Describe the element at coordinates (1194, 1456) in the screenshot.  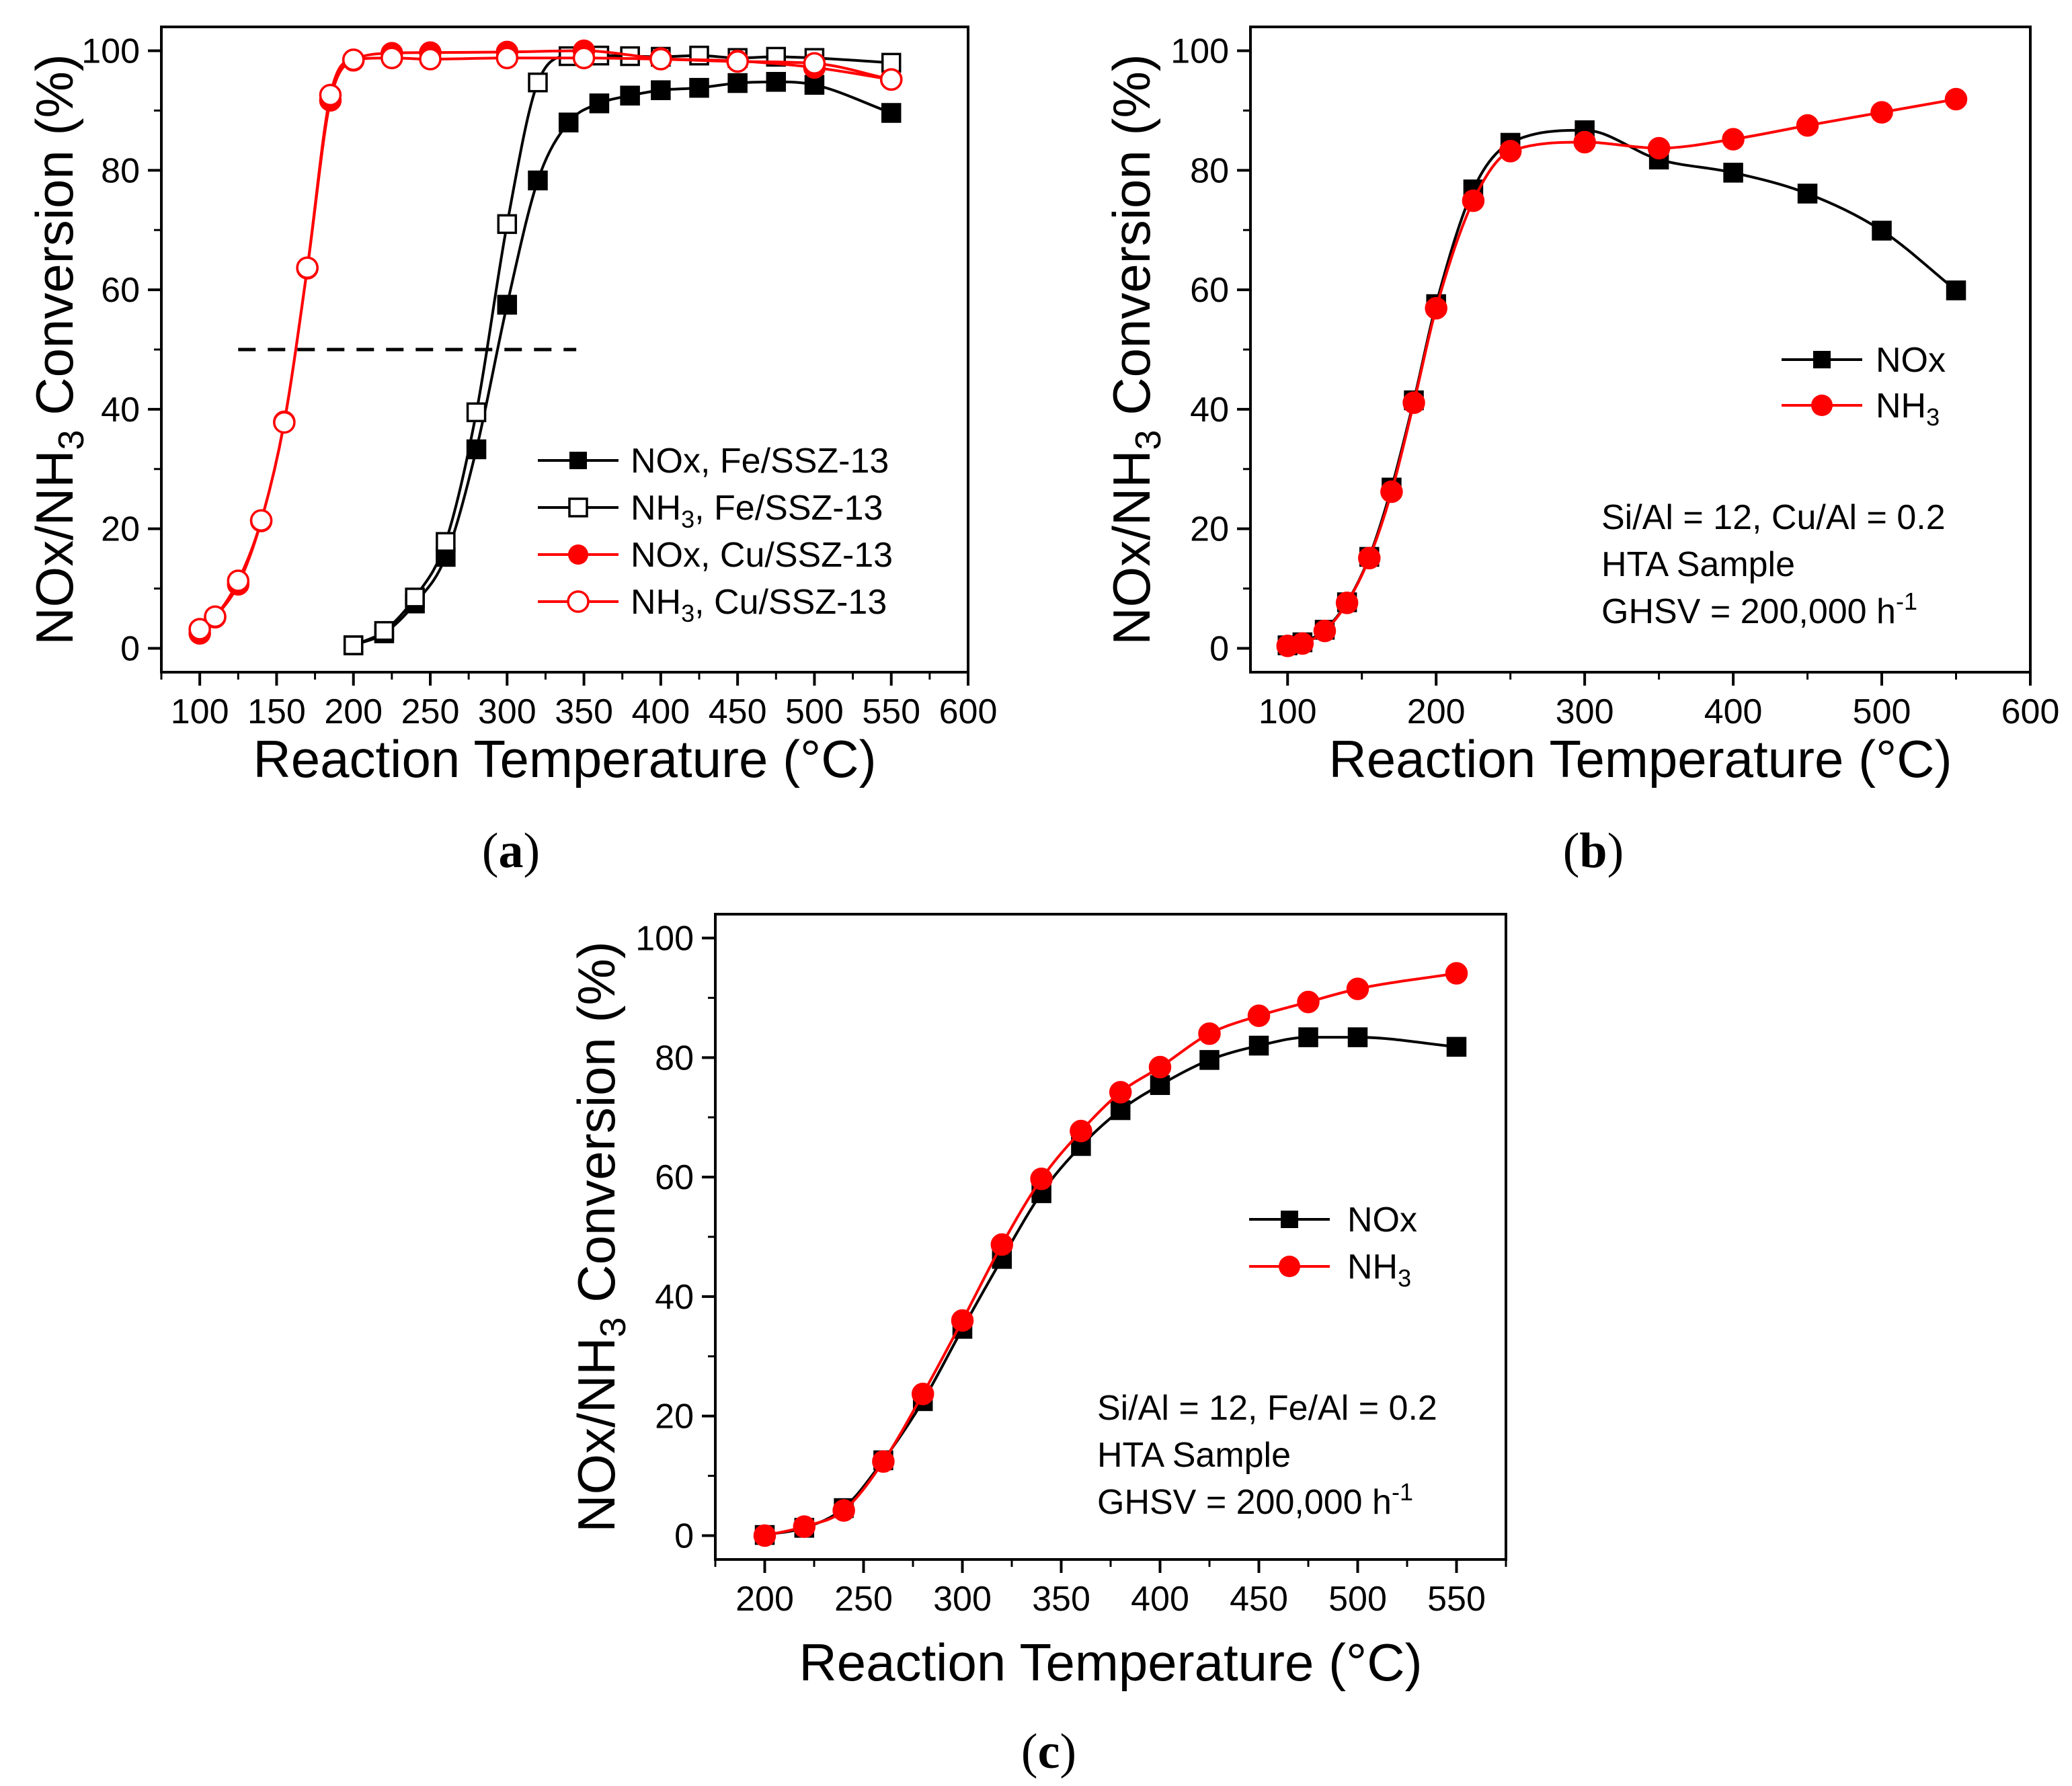
I see `annotation-line-2-c: HTA Sample` at that location.